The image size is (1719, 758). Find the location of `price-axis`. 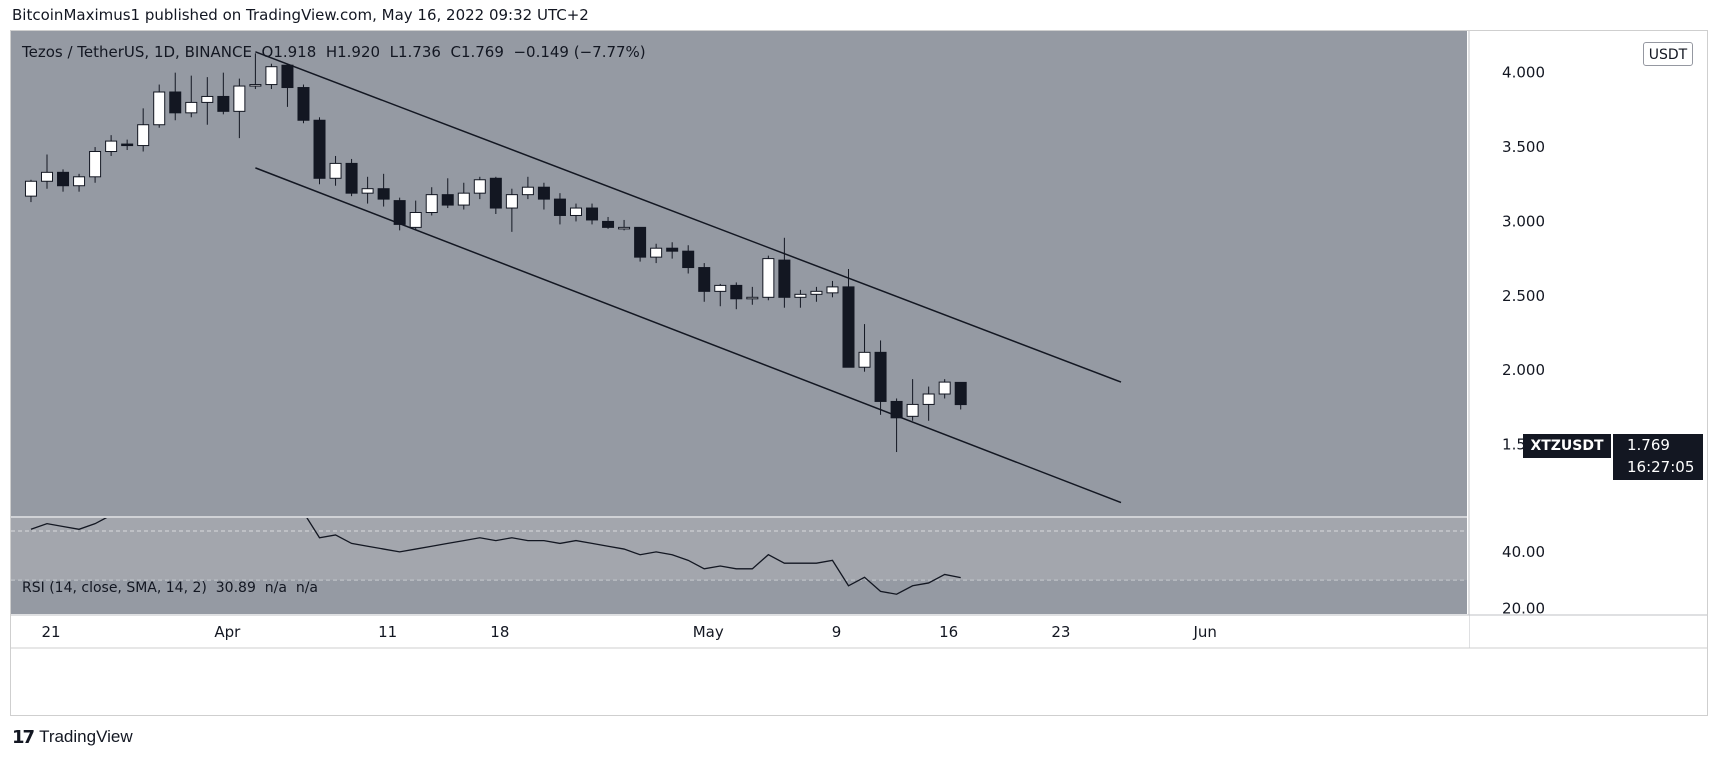

price-axis is located at coordinates (1588, 323).